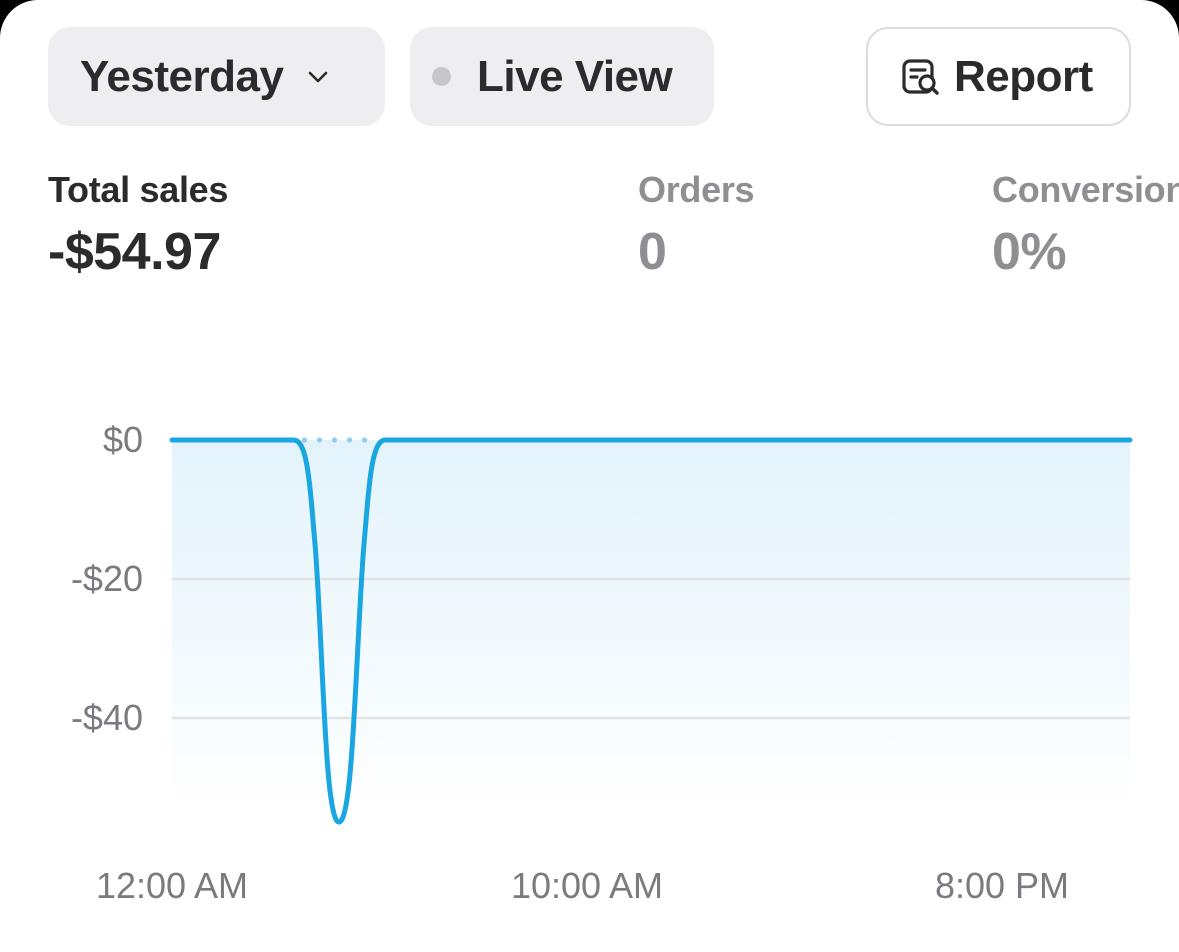 The height and width of the screenshot is (952, 1179). I want to click on date-range-dropdown: Yesterday, so click(216, 76).